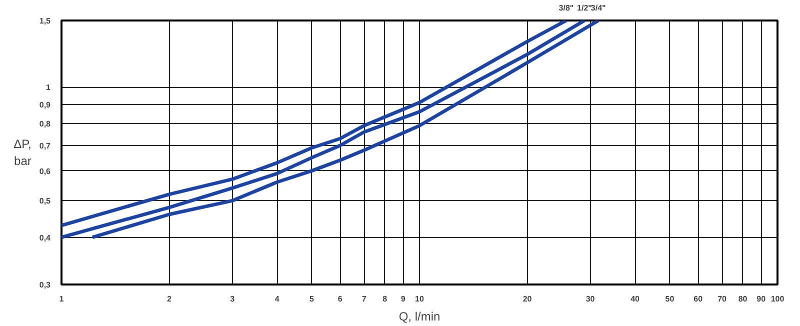  Describe the element at coordinates (45, 105) in the screenshot. I see `y-tick-label: 0,9` at that location.